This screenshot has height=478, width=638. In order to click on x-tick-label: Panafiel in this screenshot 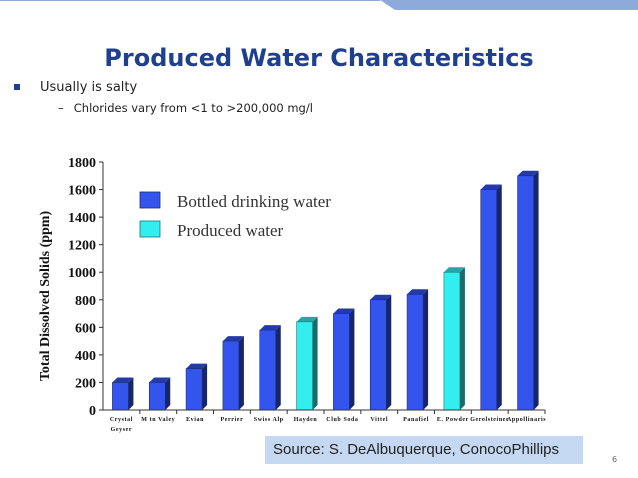, I will do `click(416, 420)`.